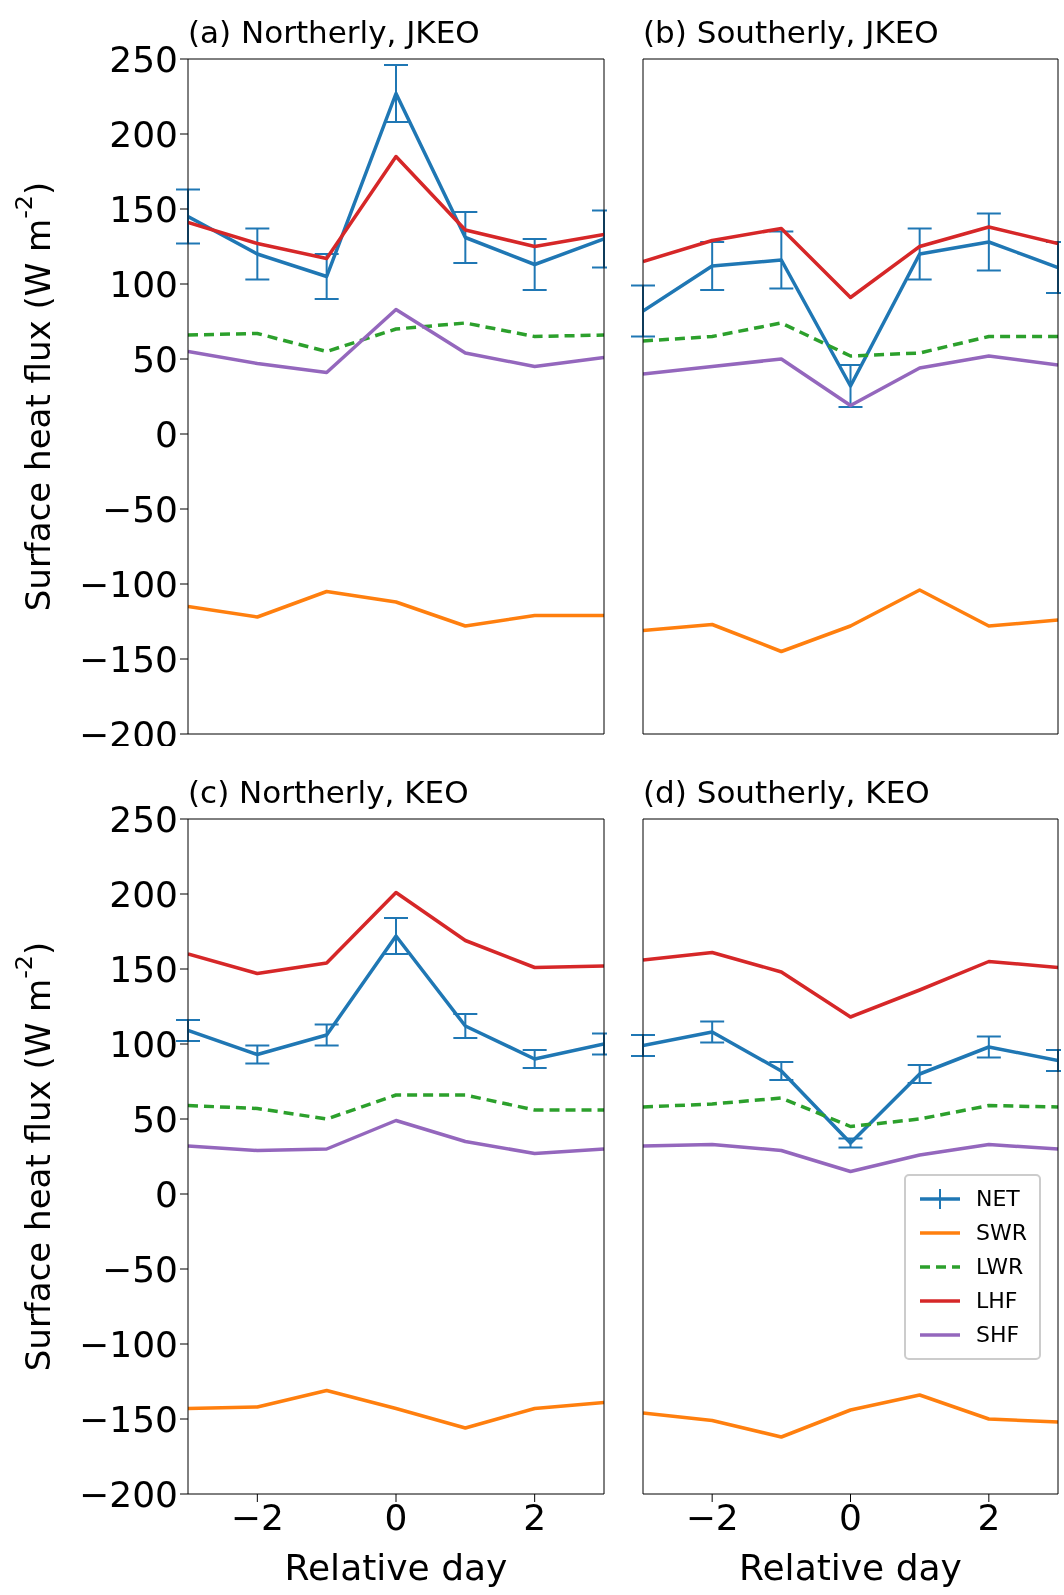 Image resolution: width=1064 pixels, height=1595 pixels. Describe the element at coordinates (1001, 1233) in the screenshot. I see `legend-label: SWR` at that location.